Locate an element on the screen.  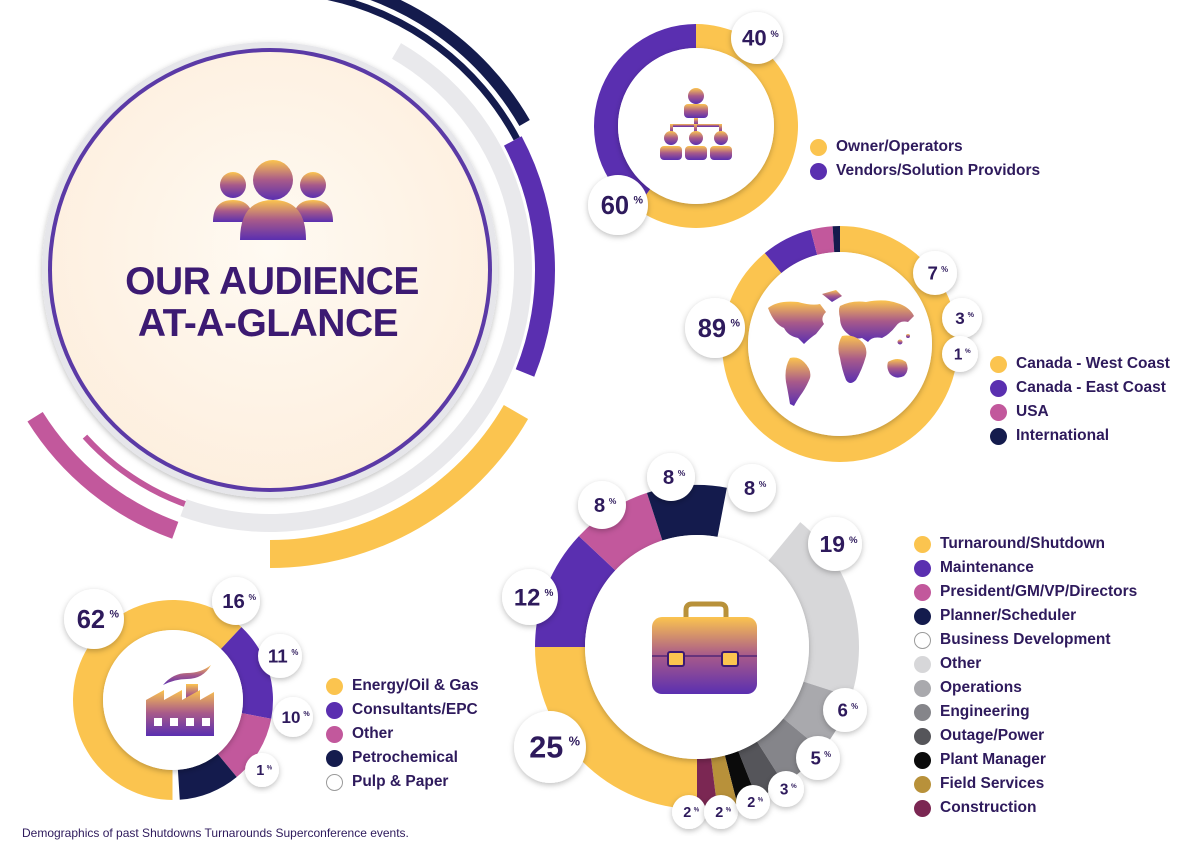
percent-label: 62 is located at coordinates (91, 620).